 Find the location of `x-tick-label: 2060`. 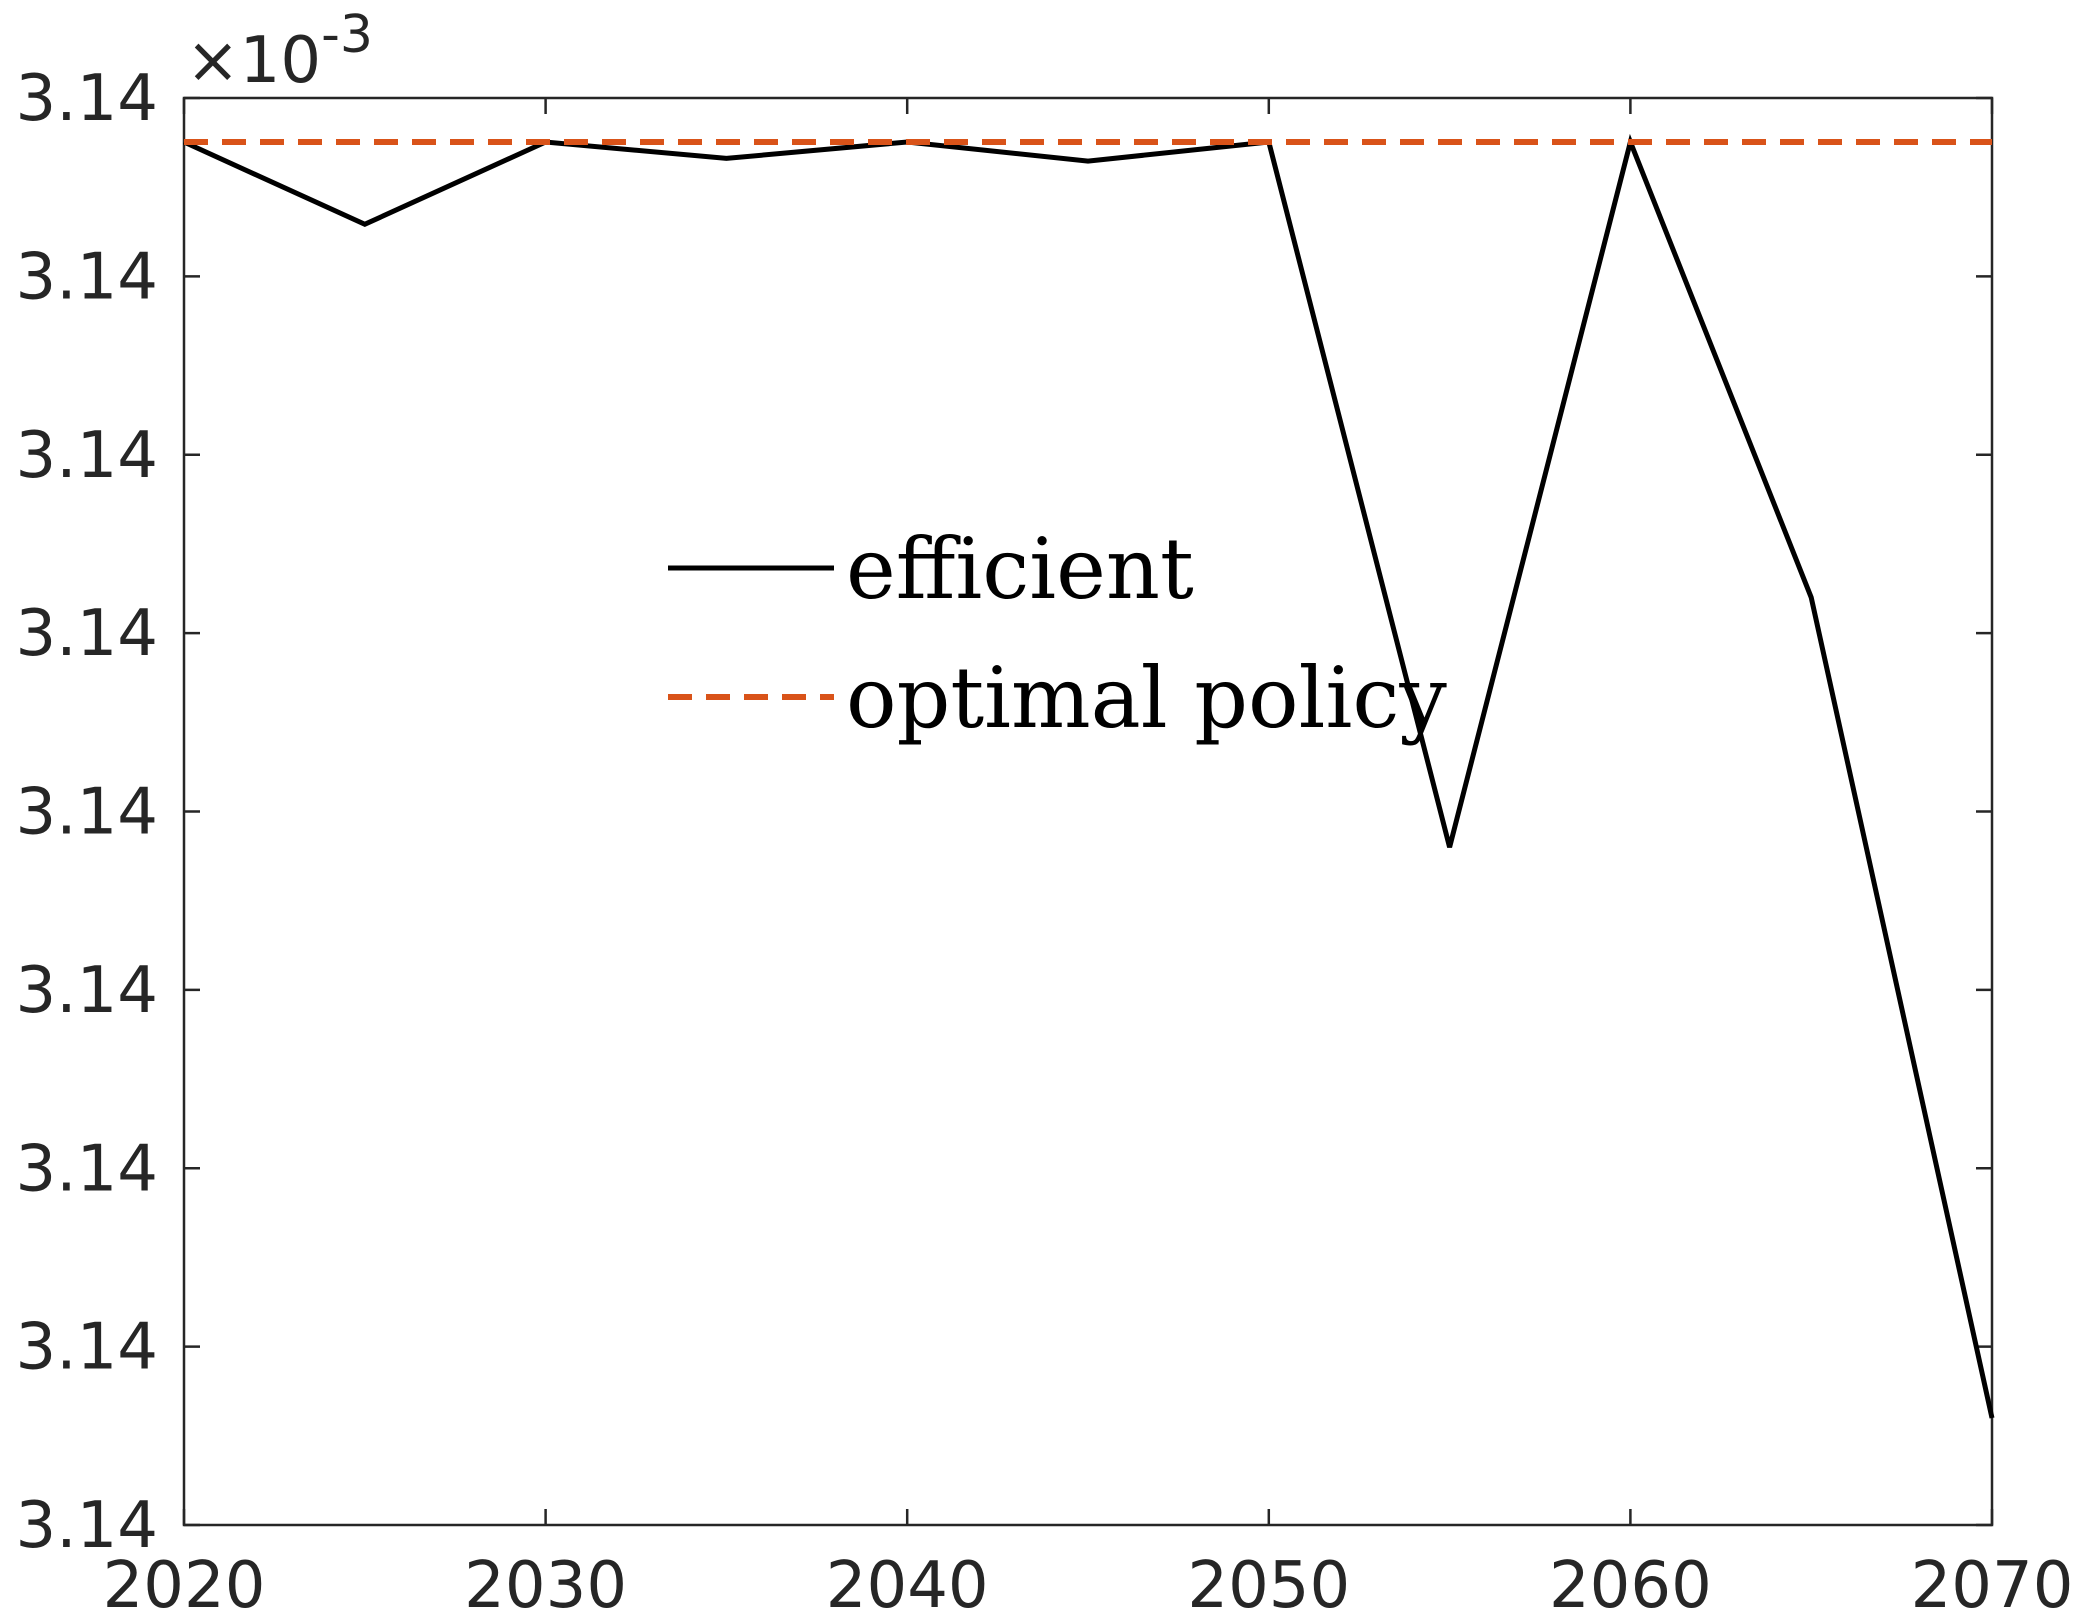

x-tick-label: 2060 is located at coordinates (1630, 1585).